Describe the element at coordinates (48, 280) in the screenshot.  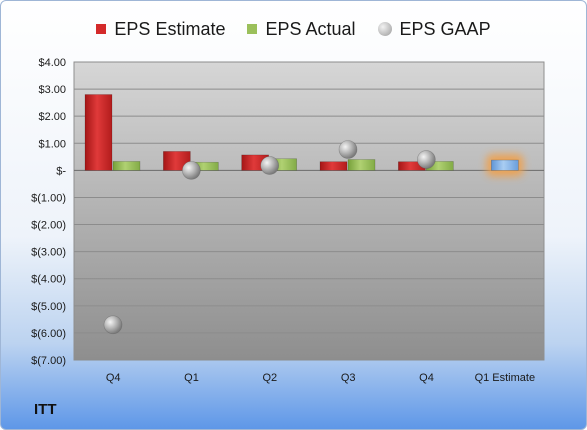
I see `y-tick-label: $(4.00)` at that location.